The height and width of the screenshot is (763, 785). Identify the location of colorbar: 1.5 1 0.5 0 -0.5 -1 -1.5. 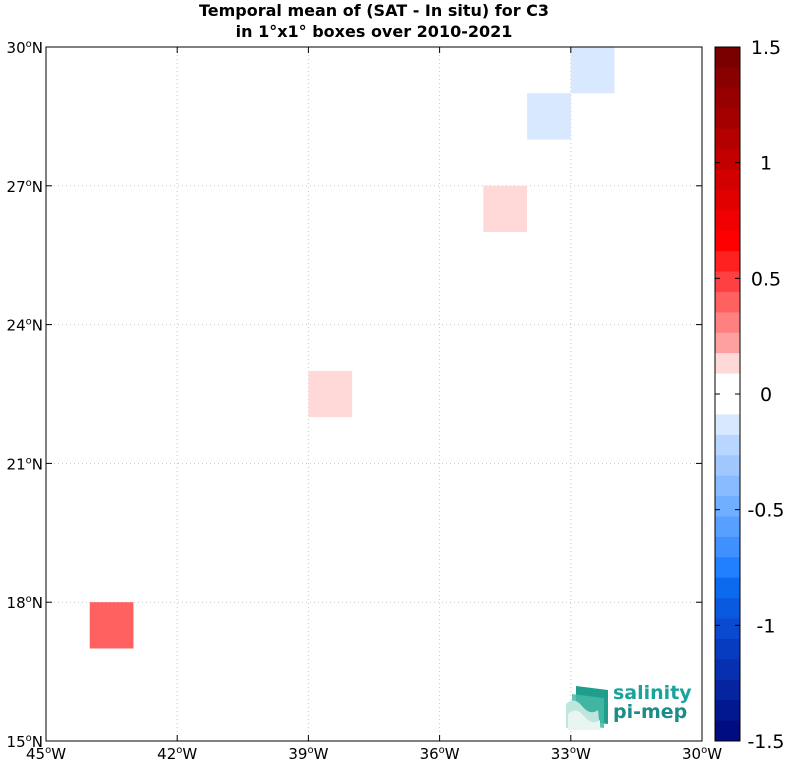
(749, 395).